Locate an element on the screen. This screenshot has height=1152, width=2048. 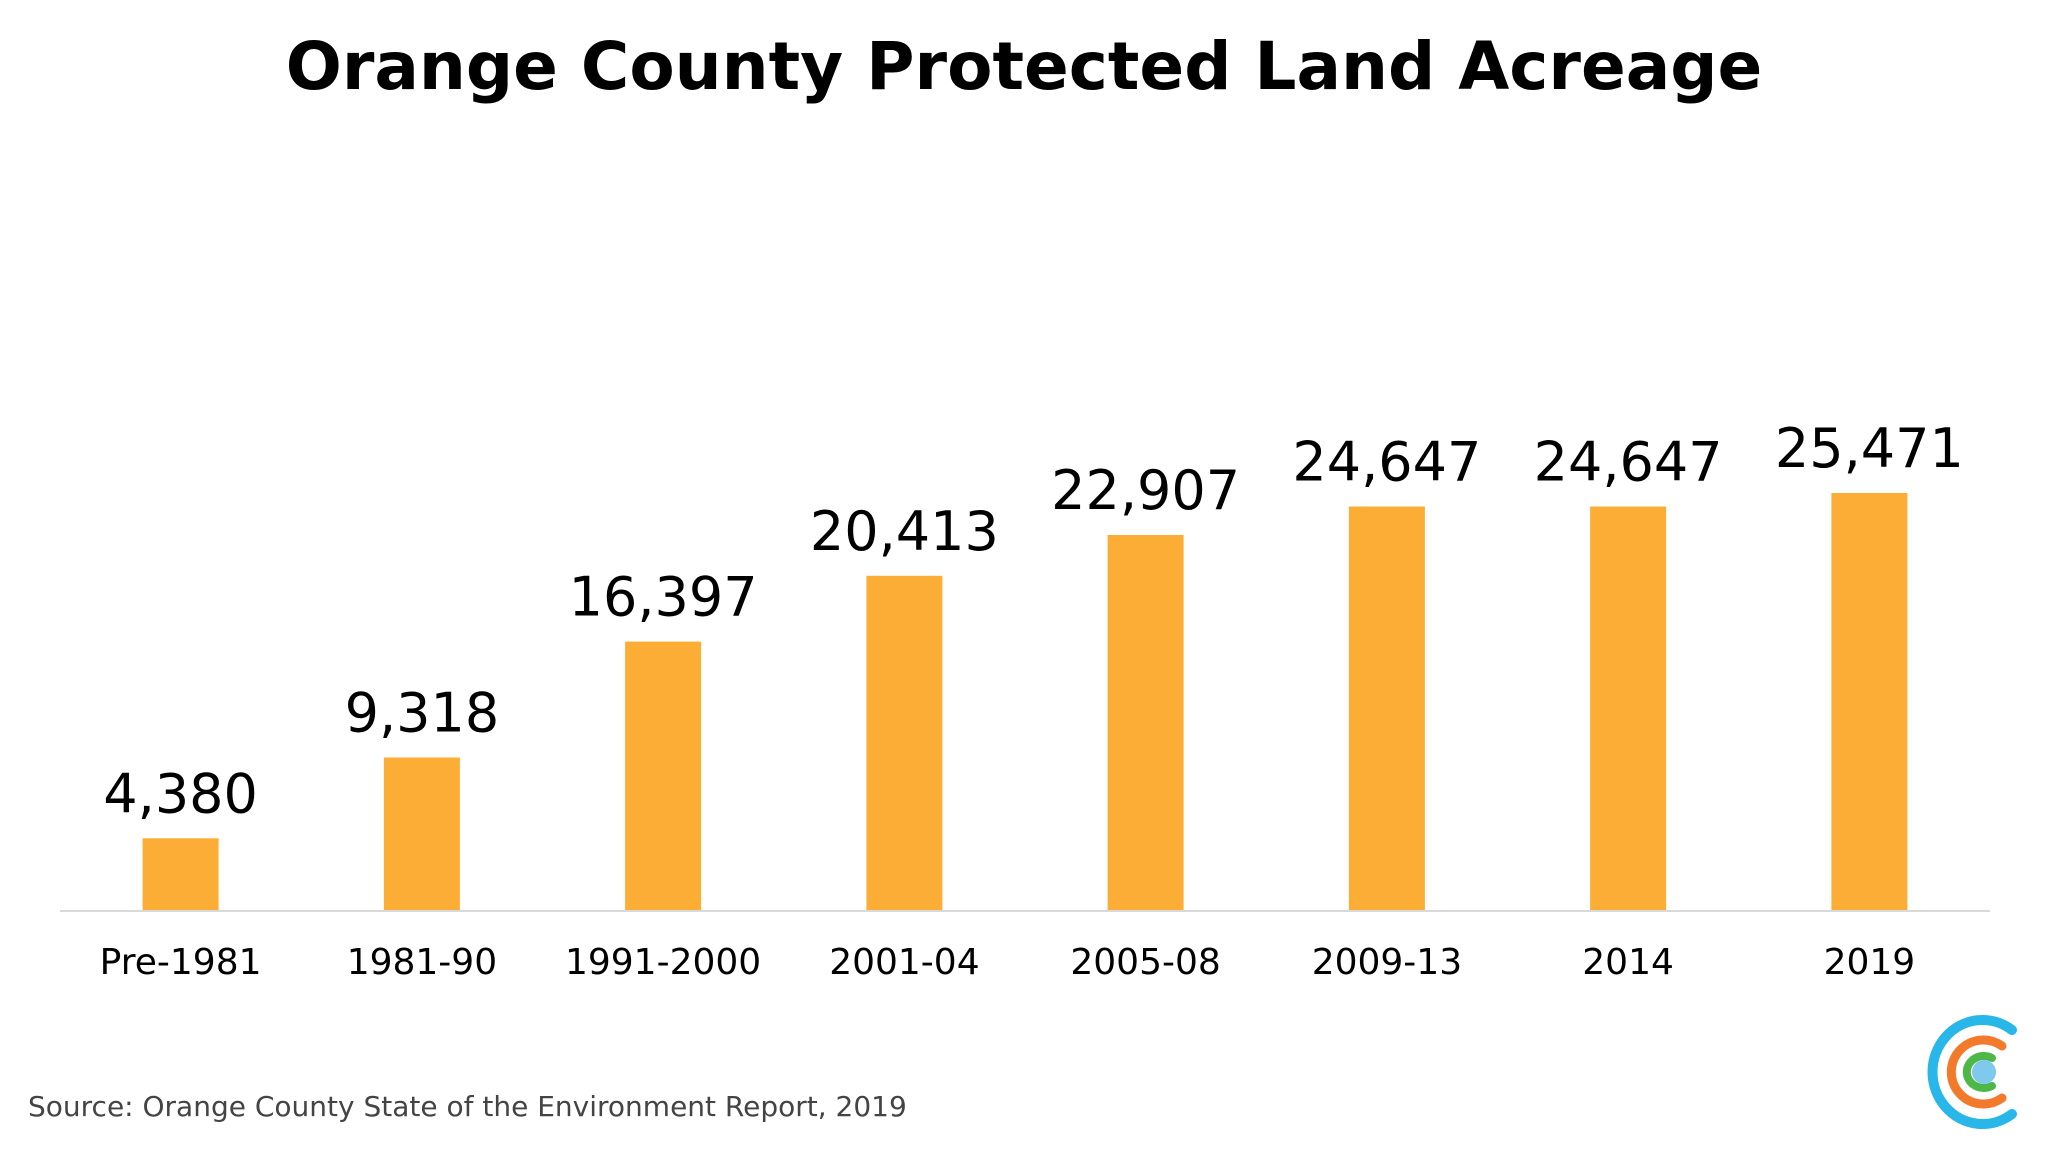
concentric-c-logo-icon is located at coordinates (1972, 1072).